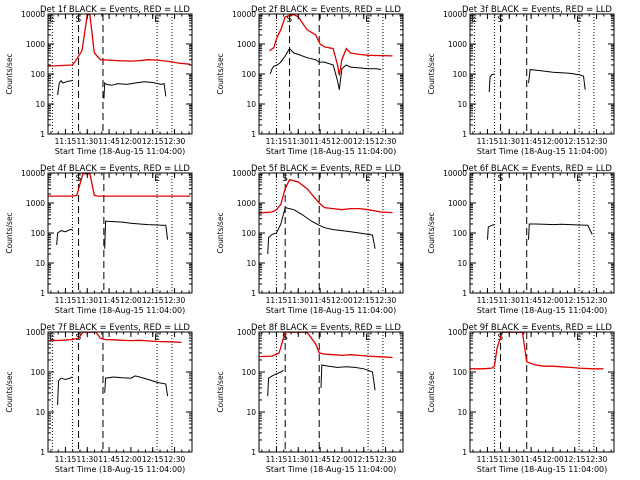 Image resolution: width=640 pixels, height=480 pixels. What do you see at coordinates (537, 10) in the screenshot?
I see `panel-title: Det 3f BLACK = Events, RED = LLD` at bounding box center [537, 10].